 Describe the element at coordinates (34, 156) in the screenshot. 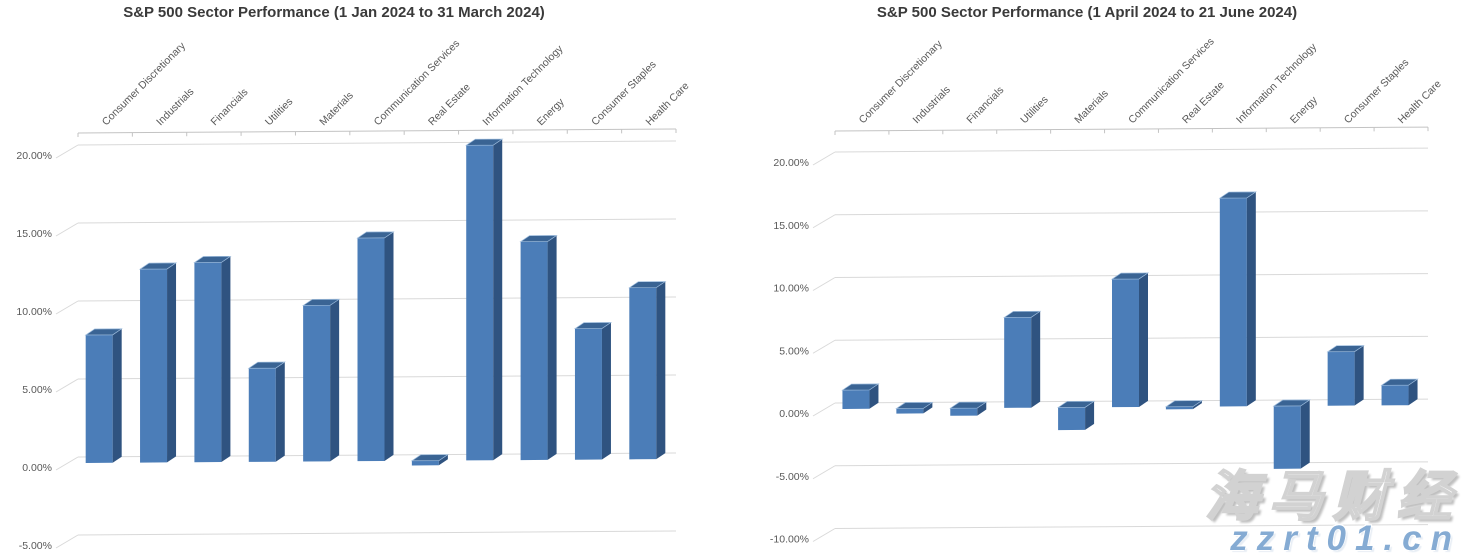

I see `y-tick-label: 20.00%` at that location.